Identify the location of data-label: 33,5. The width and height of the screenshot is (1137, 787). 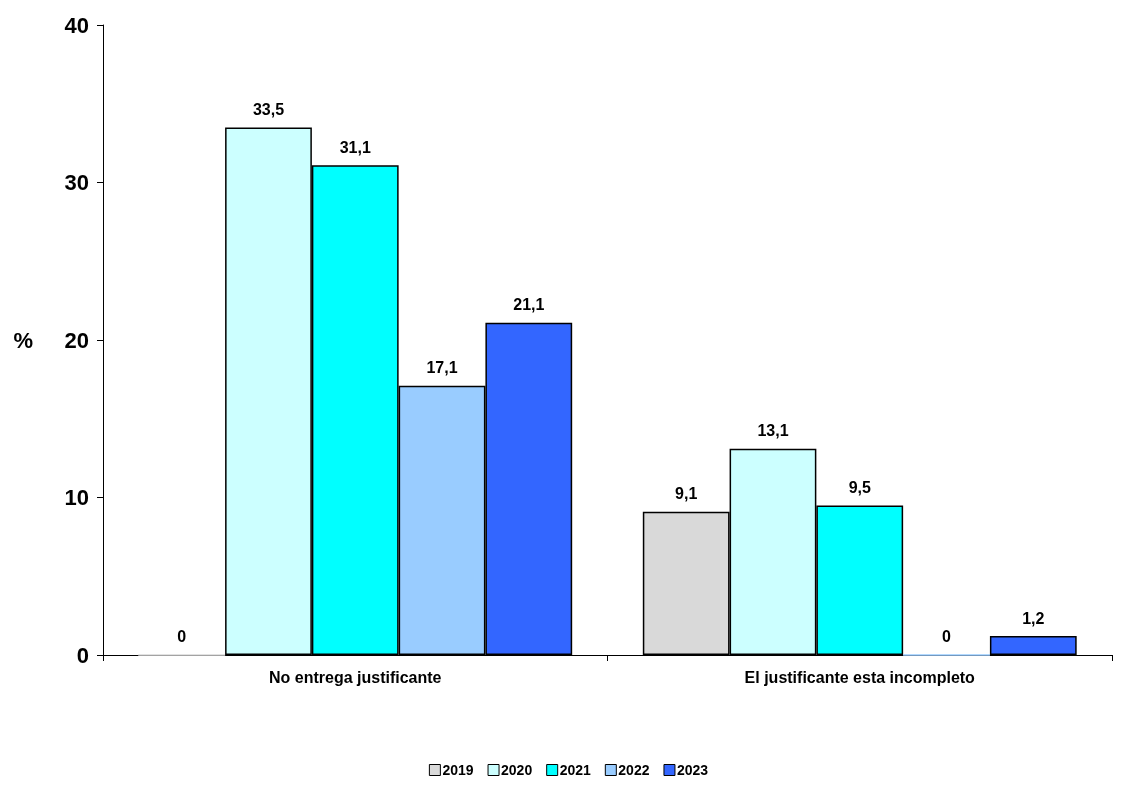
(268, 109).